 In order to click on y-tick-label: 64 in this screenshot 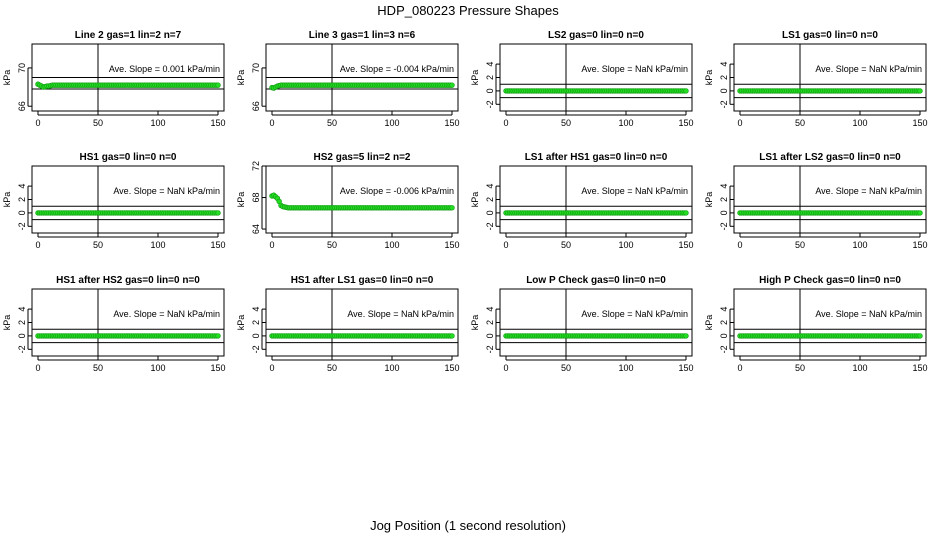, I will do `click(256, 229)`.